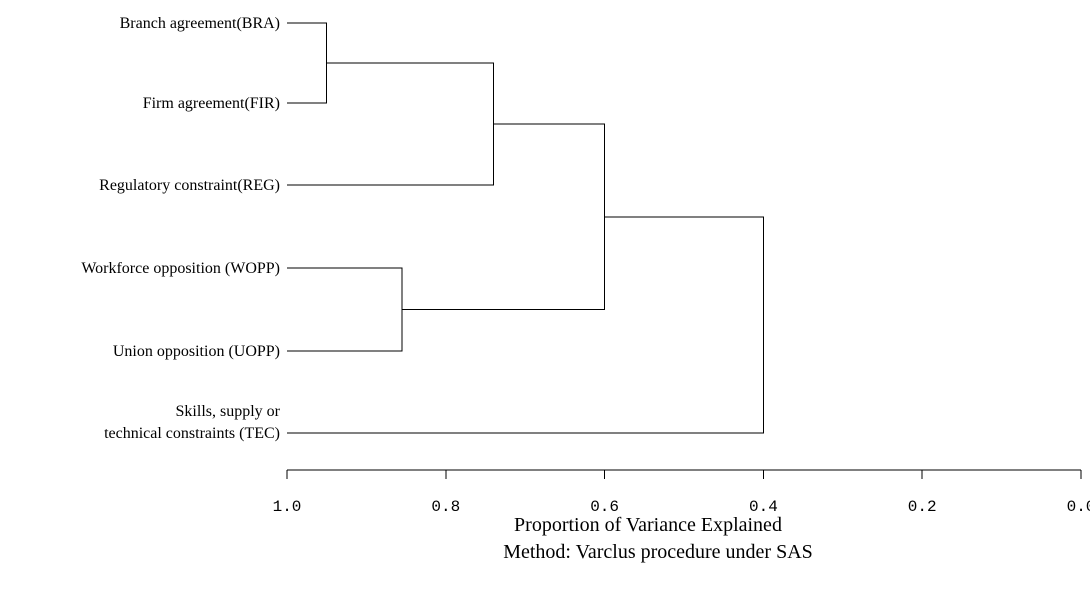 This screenshot has width=1090, height=590. I want to click on leaf-label-bra: Branch agreement(BRA), so click(200, 23).